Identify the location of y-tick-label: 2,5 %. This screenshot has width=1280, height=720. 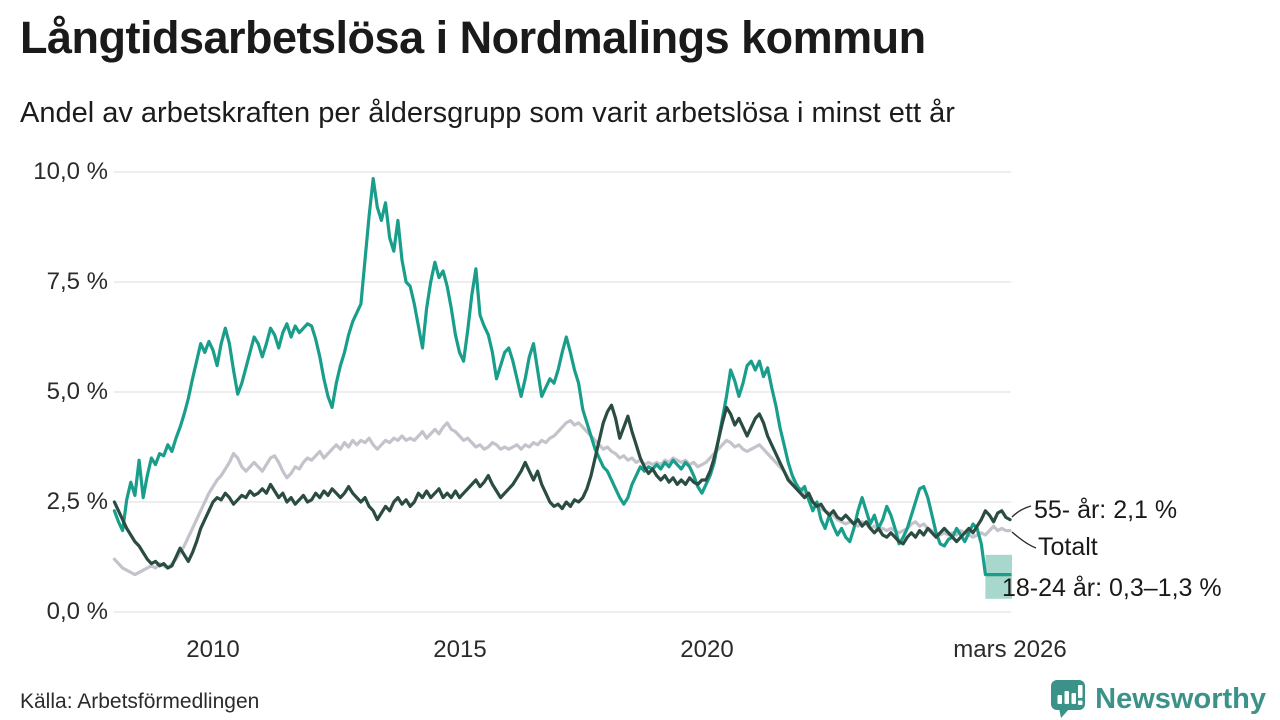
(77, 501).